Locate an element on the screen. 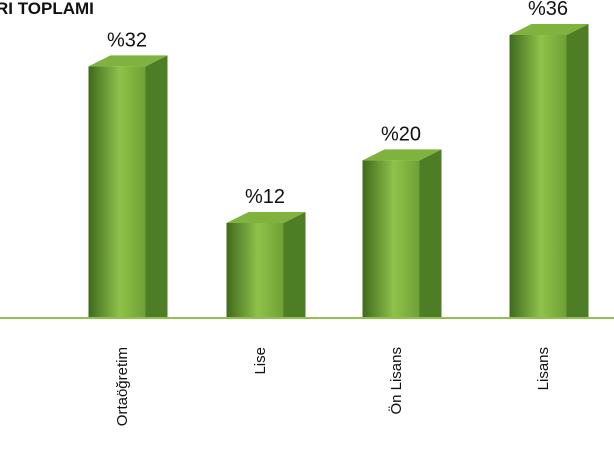 This screenshot has height=453, width=614. bar-side-ortaogretim is located at coordinates (156, 186).